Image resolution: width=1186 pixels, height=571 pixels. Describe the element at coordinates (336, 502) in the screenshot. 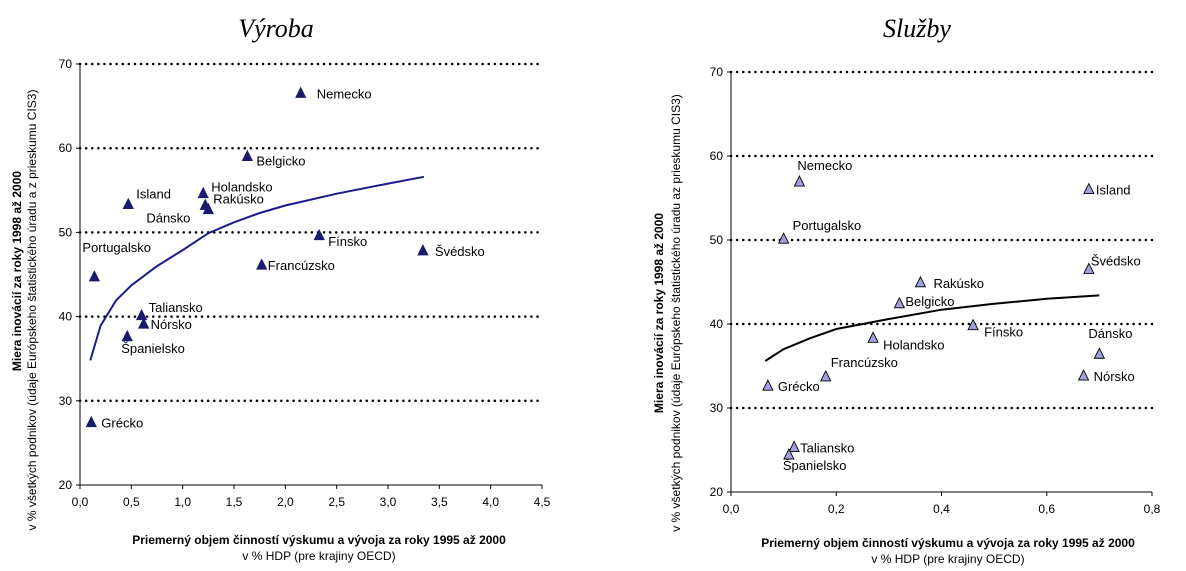

I see `x-tick-label: 2,5` at that location.